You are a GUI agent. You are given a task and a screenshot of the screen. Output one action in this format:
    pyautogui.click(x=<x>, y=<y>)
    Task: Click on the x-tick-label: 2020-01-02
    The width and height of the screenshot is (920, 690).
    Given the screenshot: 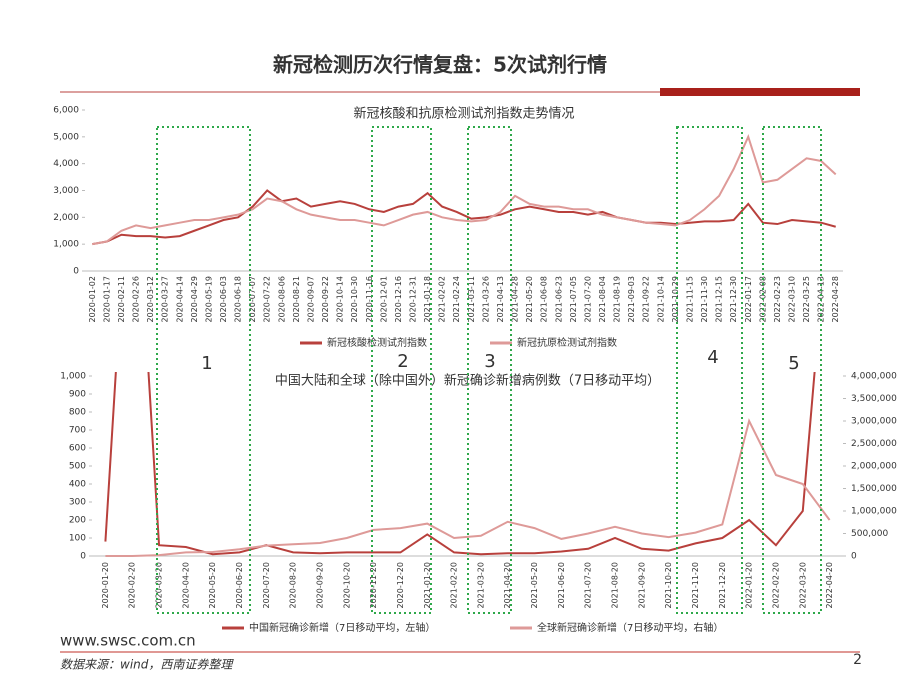 What is the action you would take?
    pyautogui.click(x=92, y=299)
    